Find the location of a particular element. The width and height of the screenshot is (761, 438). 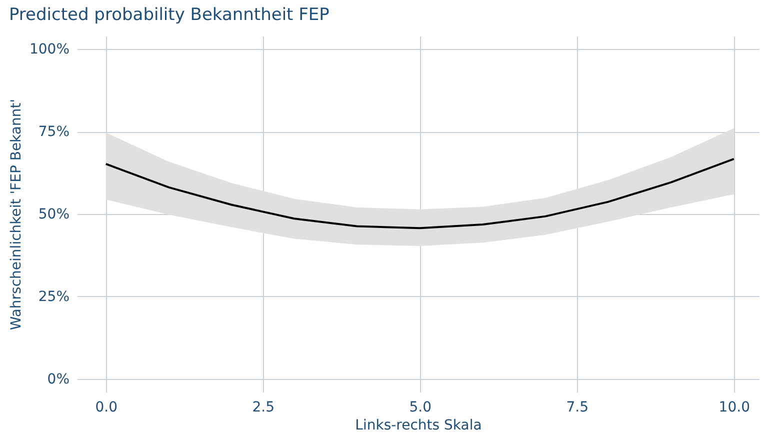

y-axis-title: Wahrscheinlichkeit 'FEP Bekannt' is located at coordinates (16, 214).